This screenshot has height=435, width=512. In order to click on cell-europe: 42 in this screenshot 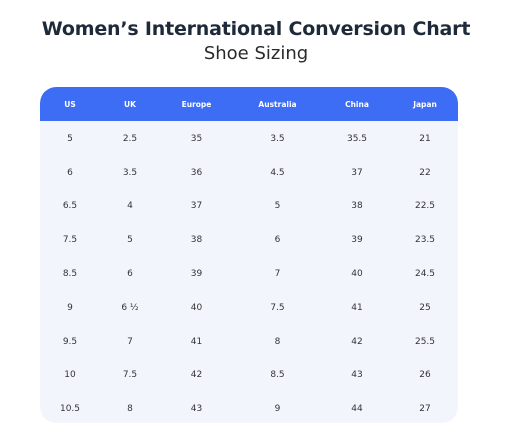, I will do `click(196, 375)`.